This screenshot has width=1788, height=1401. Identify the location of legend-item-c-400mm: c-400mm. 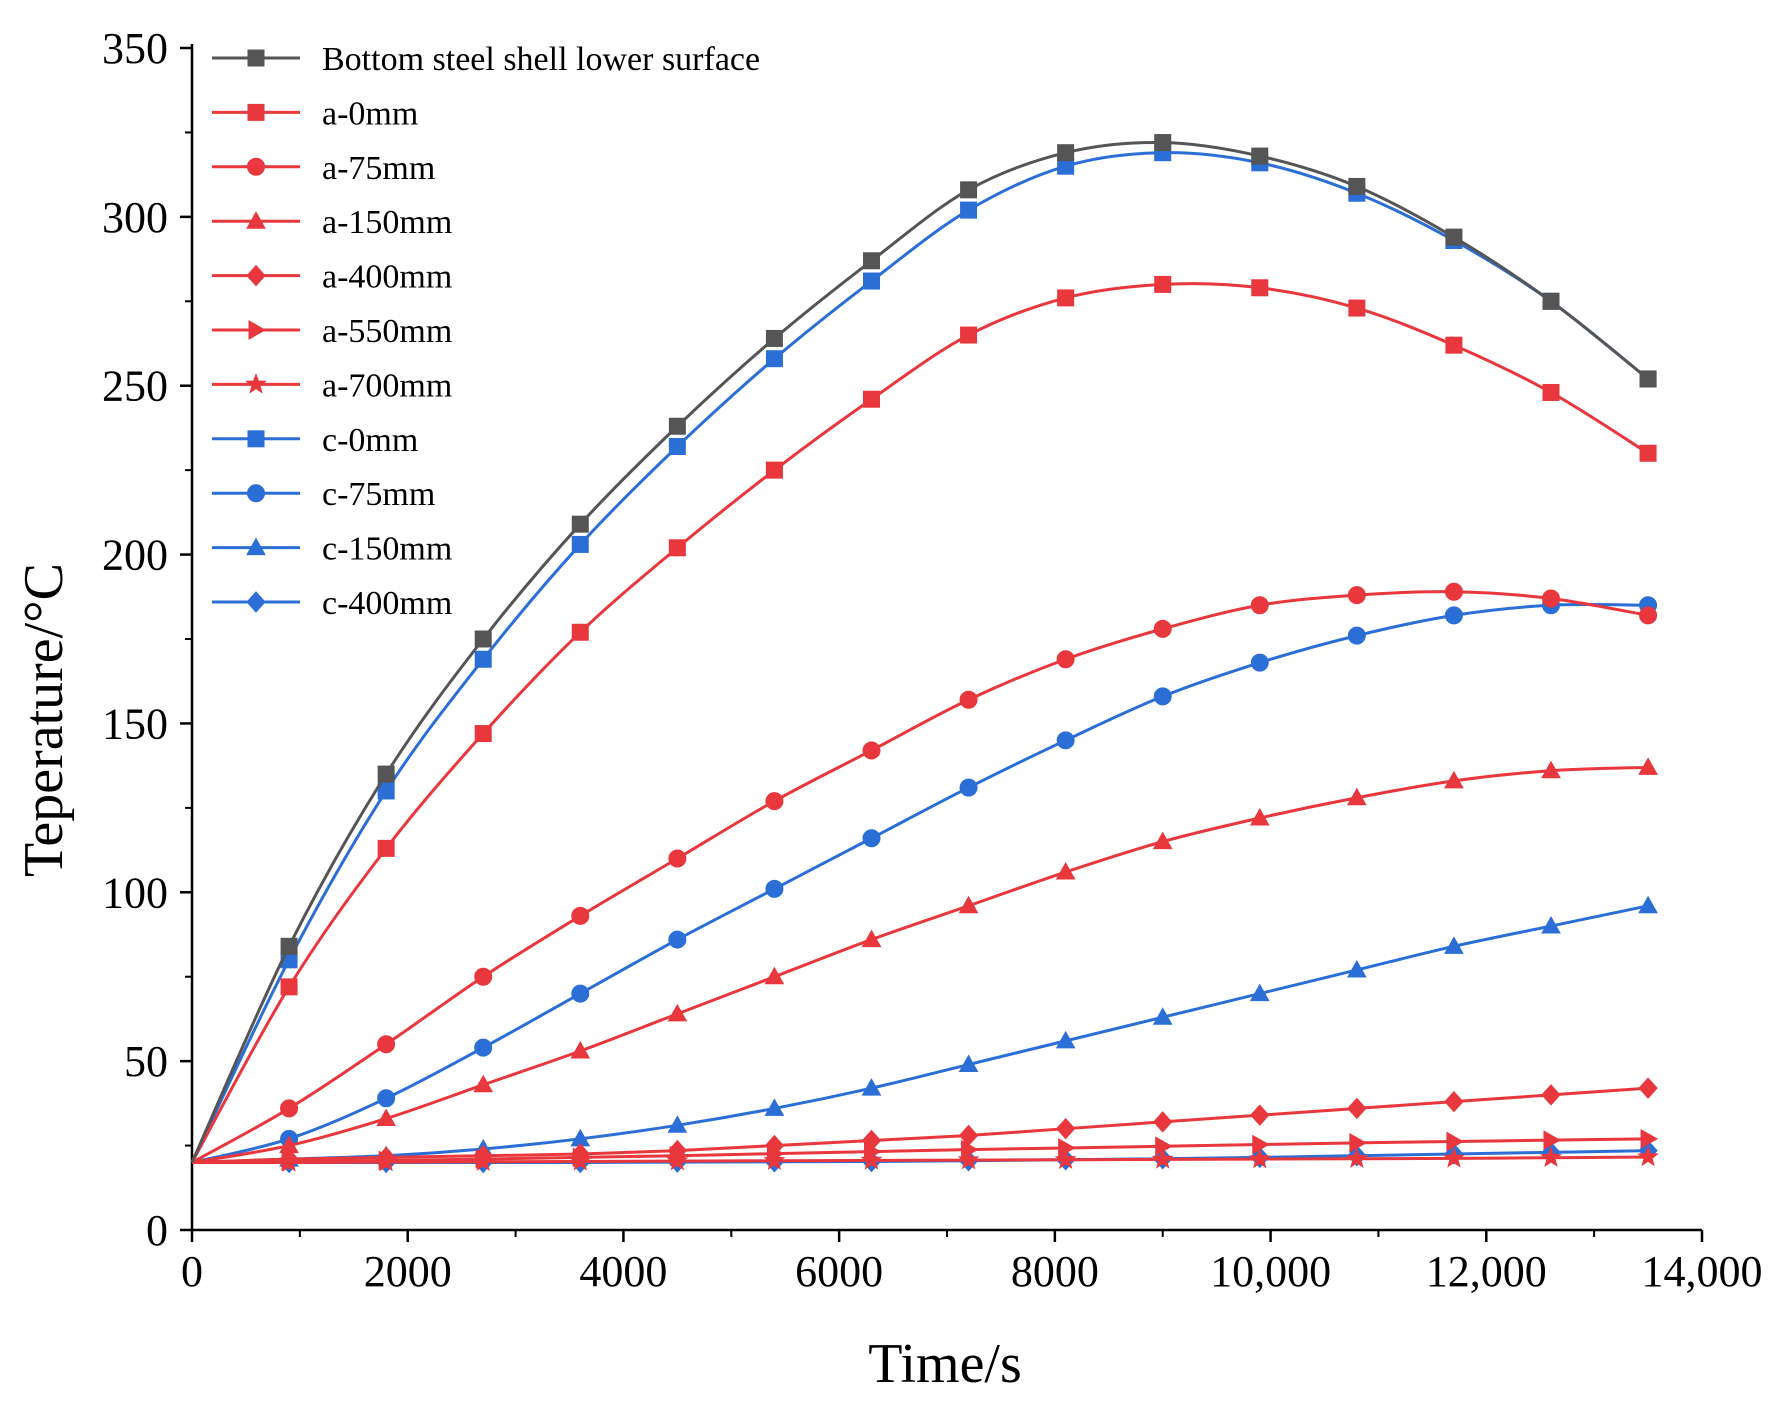
(332, 603).